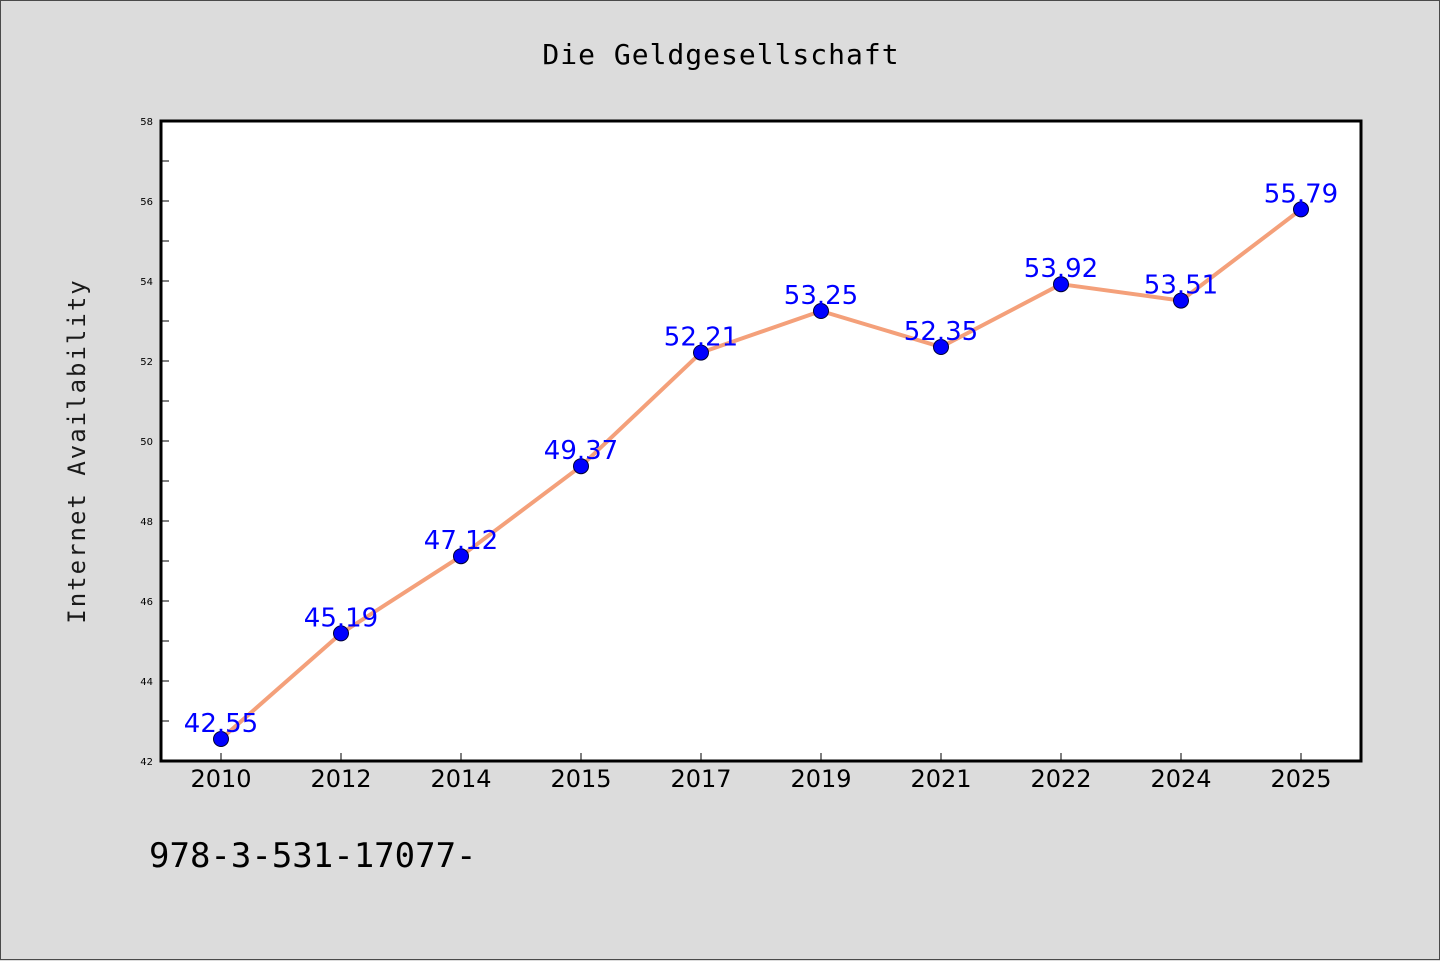 This screenshot has height=961, width=1440. Describe the element at coordinates (580, 779) in the screenshot. I see `x-tick-label: 2015` at that location.